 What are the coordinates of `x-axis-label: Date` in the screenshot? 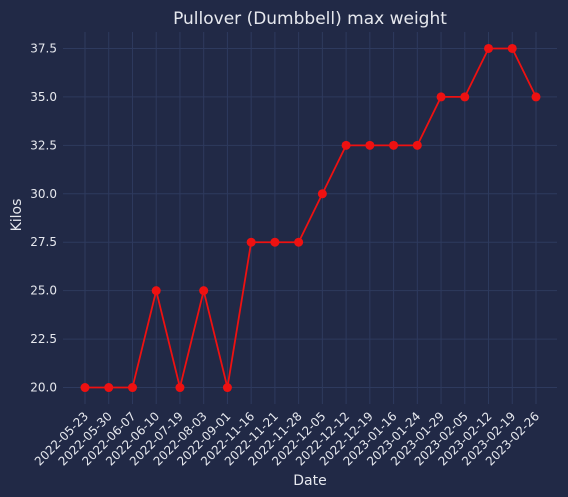 It's located at (309, 481).